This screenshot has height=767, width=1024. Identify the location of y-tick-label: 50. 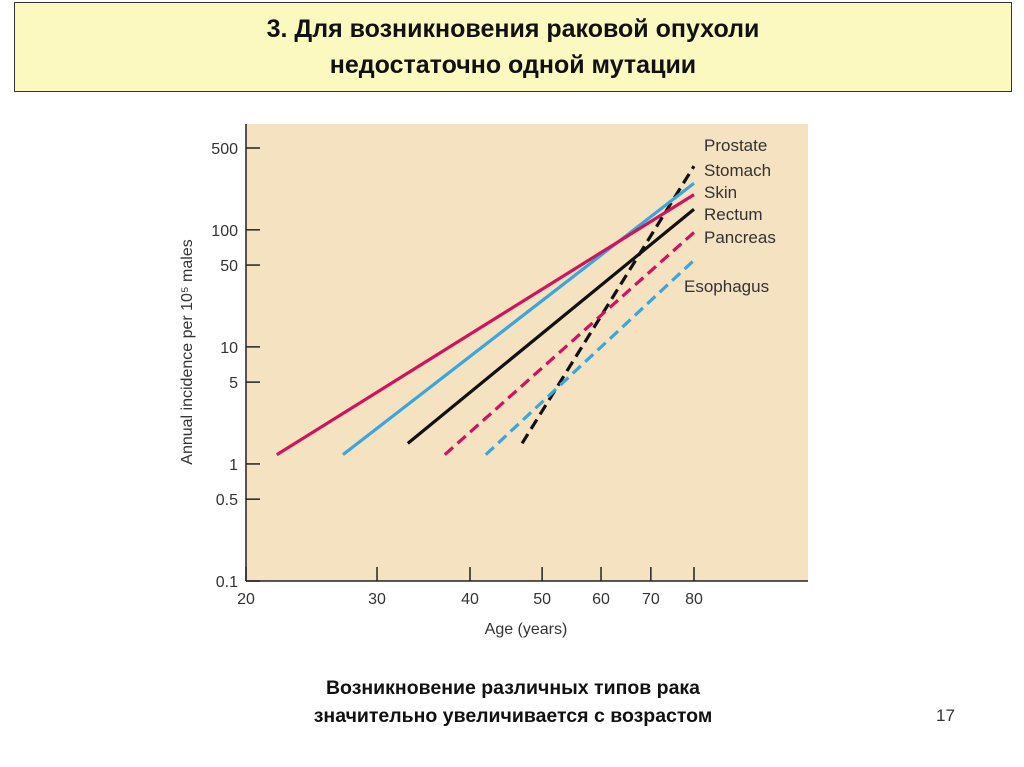
(229, 266).